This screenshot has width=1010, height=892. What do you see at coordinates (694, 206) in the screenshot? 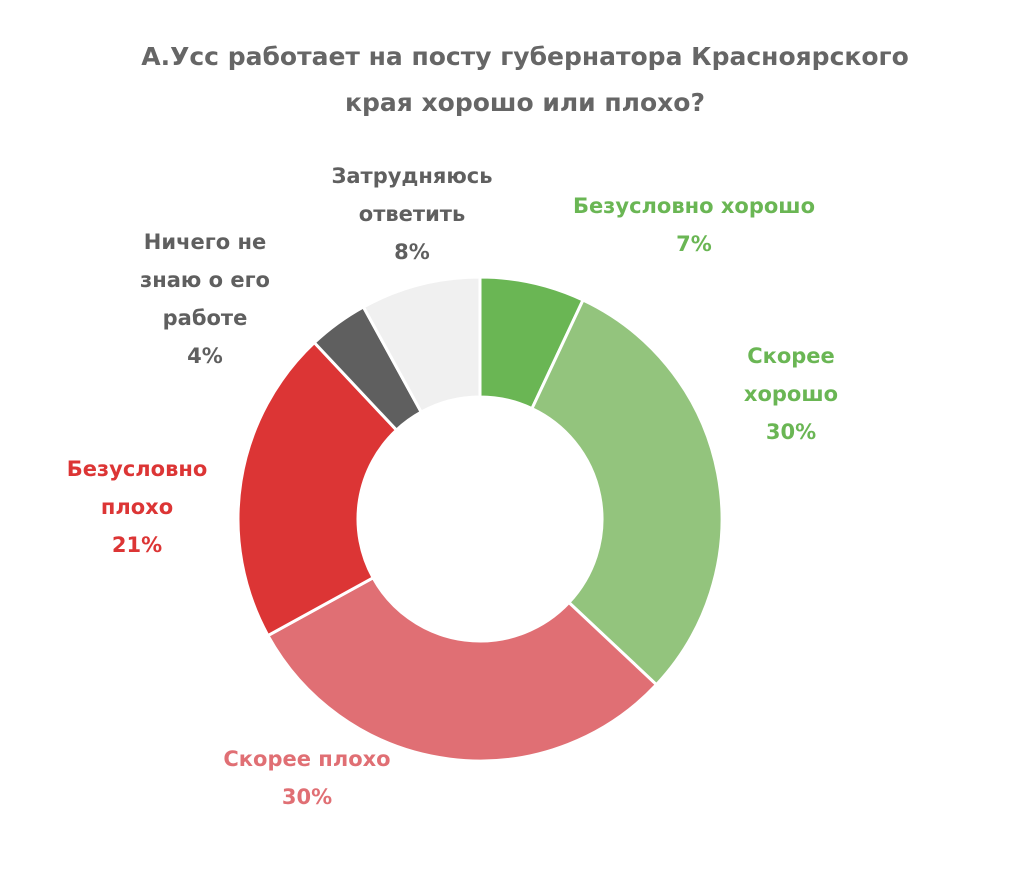
I see `slice-label-text: Безусловно хорошо` at bounding box center [694, 206].